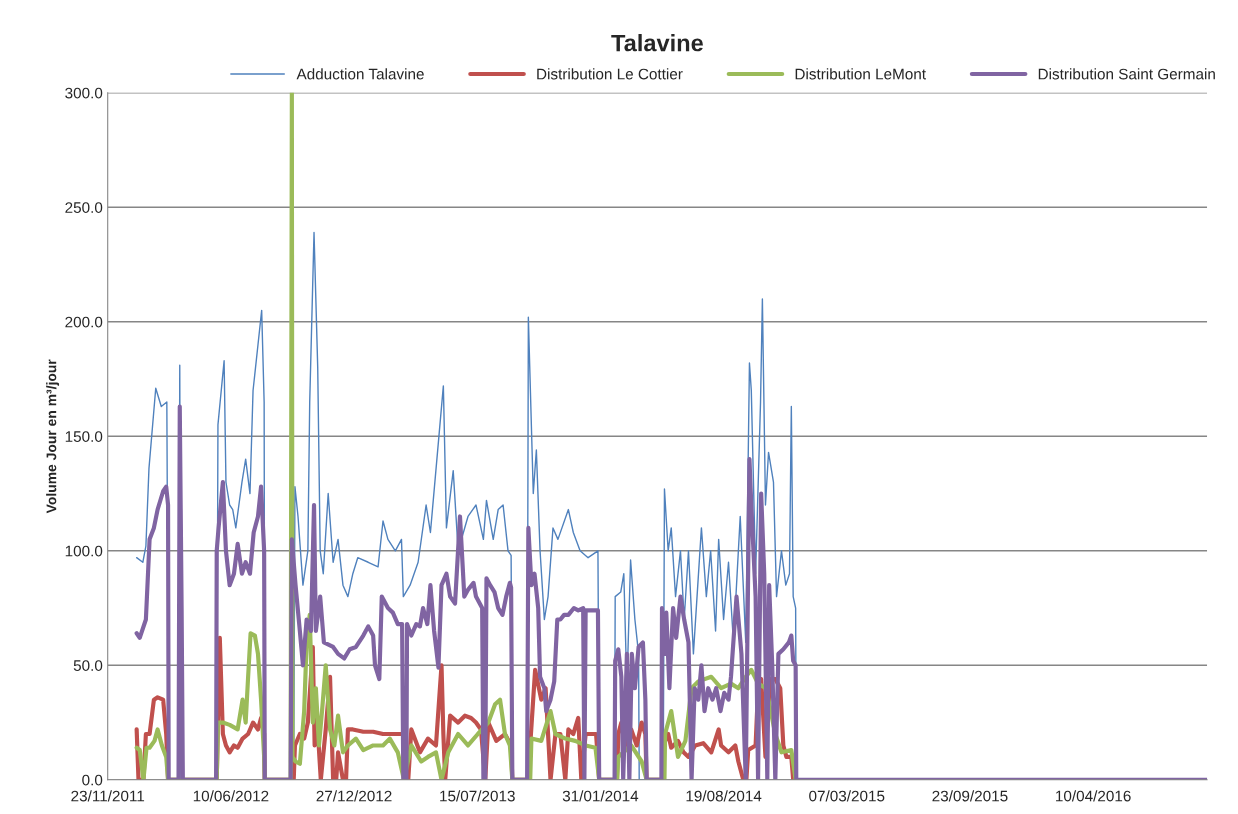 This screenshot has width=1238, height=814. What do you see at coordinates (970, 796) in the screenshot?
I see `x-tick-label: 23/09/2015` at bounding box center [970, 796].